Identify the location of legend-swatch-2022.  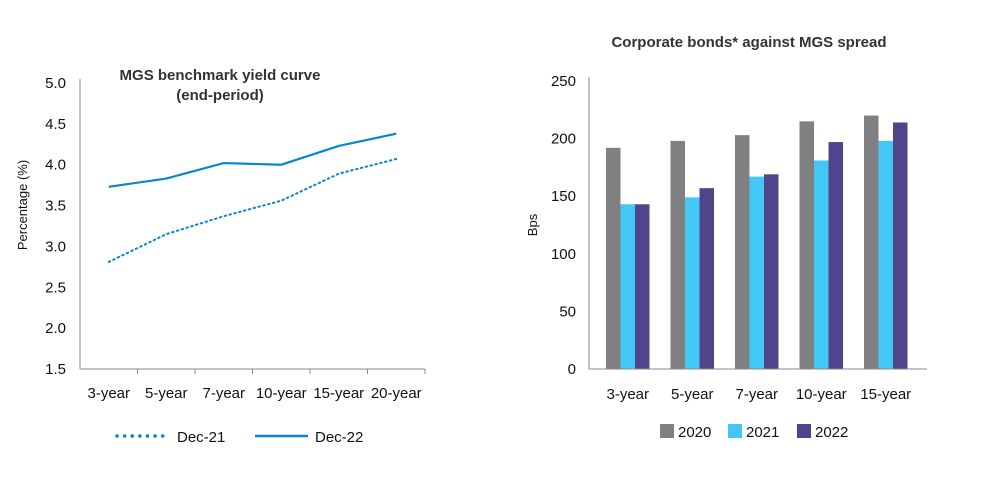
(804, 431).